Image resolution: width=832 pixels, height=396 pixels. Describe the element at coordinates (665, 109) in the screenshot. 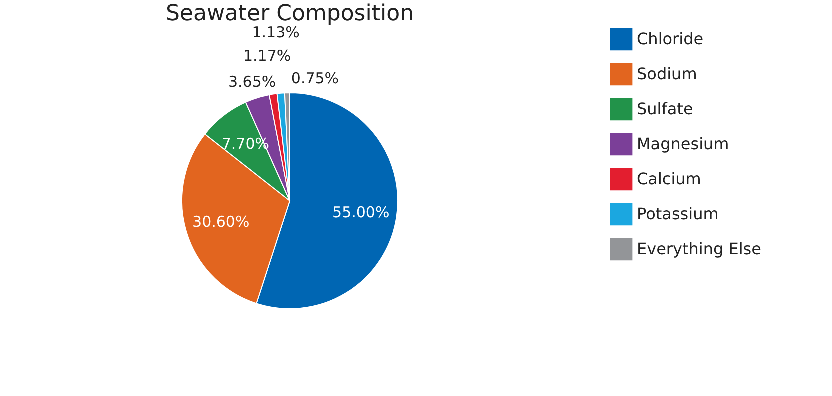

I see `legend-label: Sulfate` at that location.